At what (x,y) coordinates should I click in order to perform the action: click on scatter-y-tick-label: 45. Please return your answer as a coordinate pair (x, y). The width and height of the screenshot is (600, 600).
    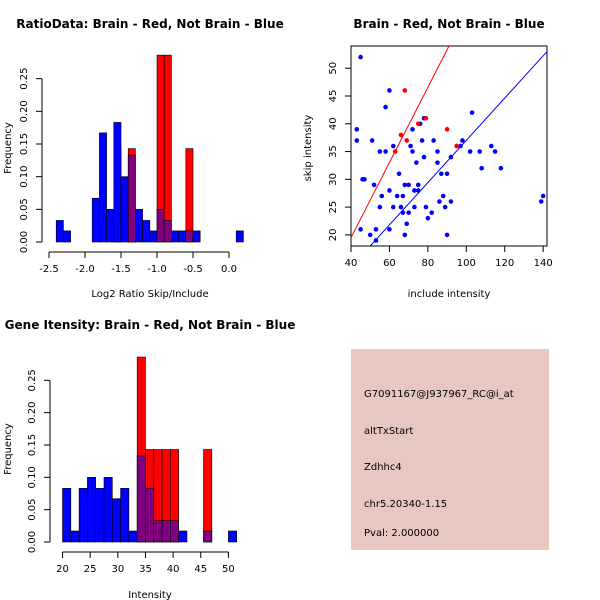
    Looking at the image, I should click on (333, 96).